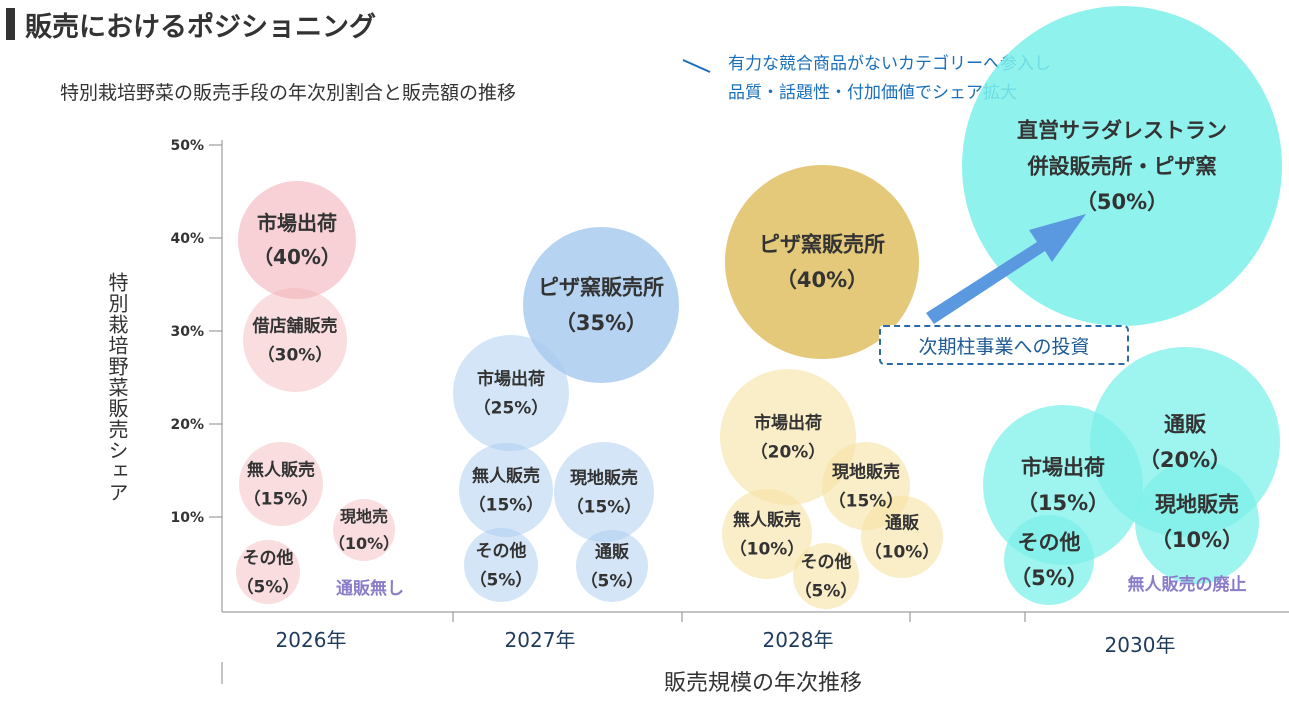  I want to click on y-axis-ticks: 10% 20% 30% 40% 50%, so click(196, 332).